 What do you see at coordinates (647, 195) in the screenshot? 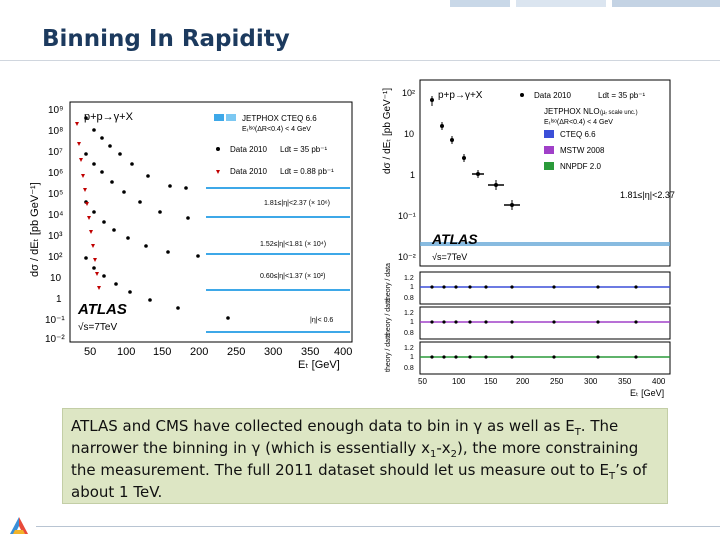
I see `right-eta-range: 1.81≤|η|<2.37` at bounding box center [647, 195].